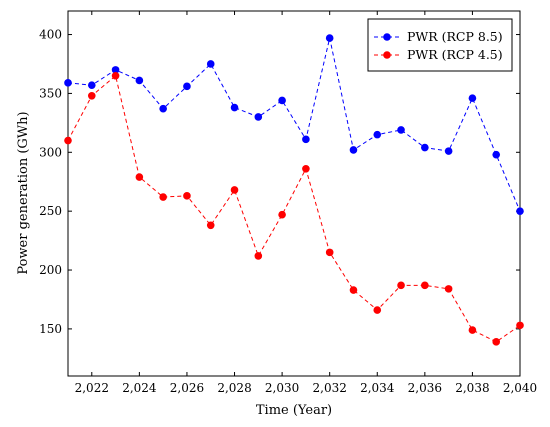 This screenshot has height=427, width=550. What do you see at coordinates (50, 270) in the screenshot?
I see `y-tick-label: 200` at bounding box center [50, 270].